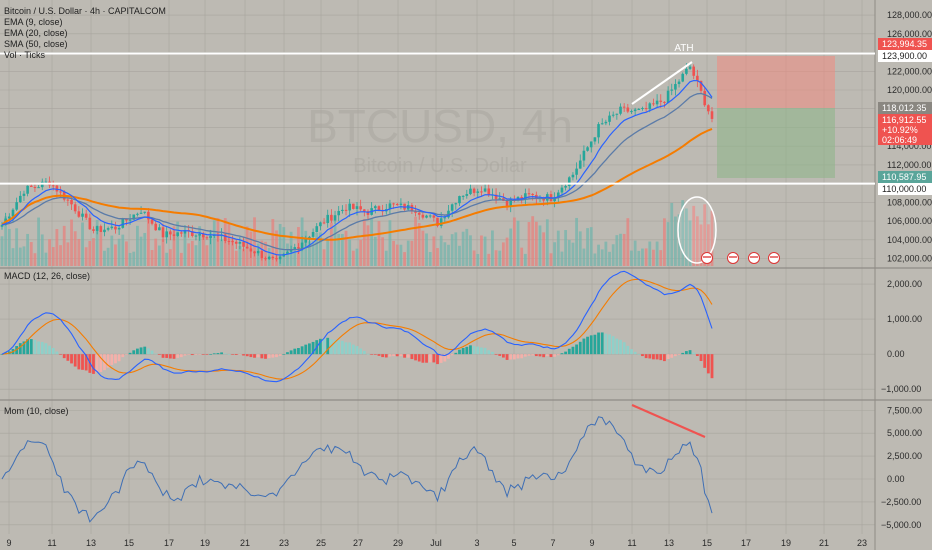 The image size is (932, 550). Describe the element at coordinates (909, 259) in the screenshot. I see `price-tick-label: 102,000.00` at that location.